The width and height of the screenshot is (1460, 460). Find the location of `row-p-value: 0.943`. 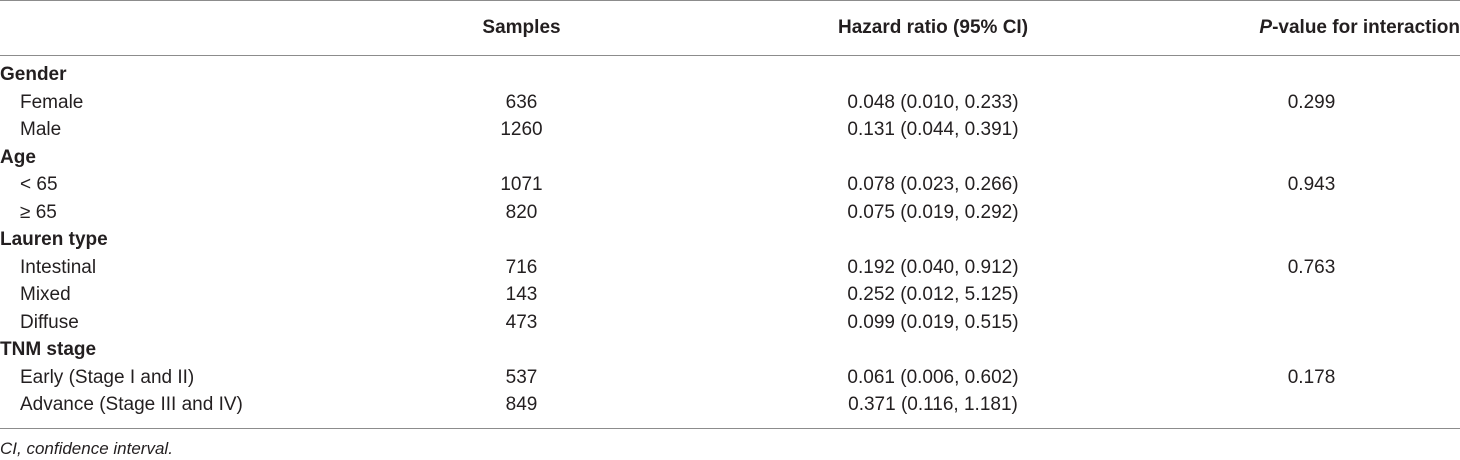

row-p-value: 0.943 is located at coordinates (1311, 184).